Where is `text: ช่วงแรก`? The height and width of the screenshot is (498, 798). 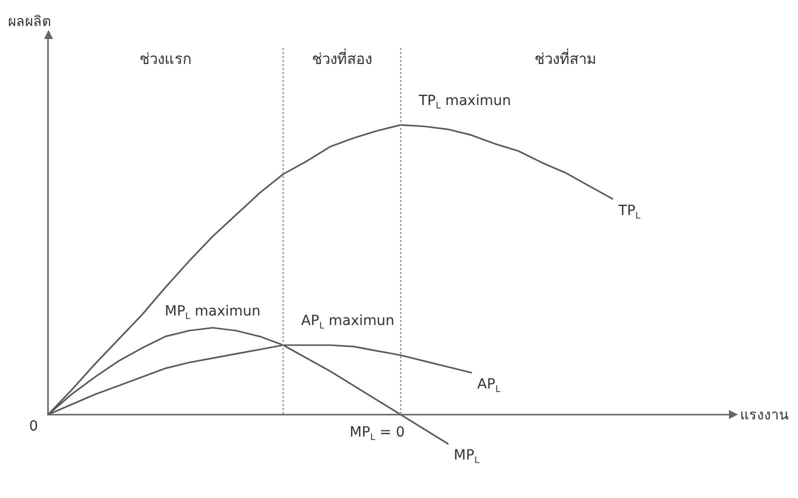 text: ช่วงแรก is located at coordinates (166, 59).